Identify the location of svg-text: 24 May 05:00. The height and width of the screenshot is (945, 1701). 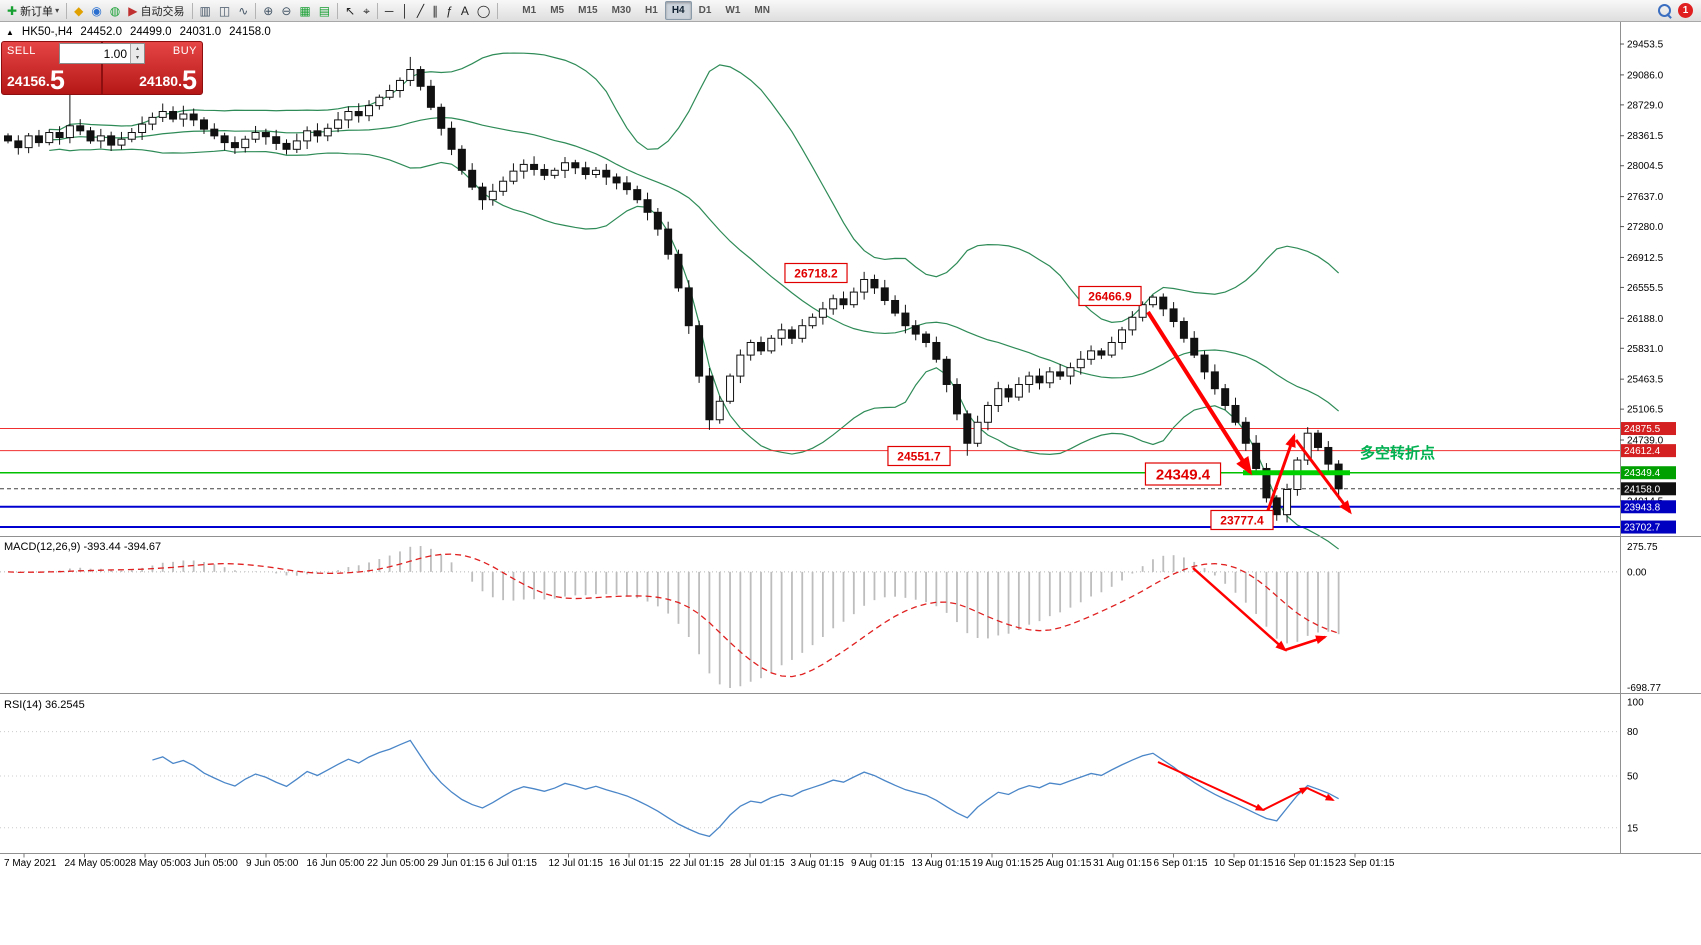
(95, 863).